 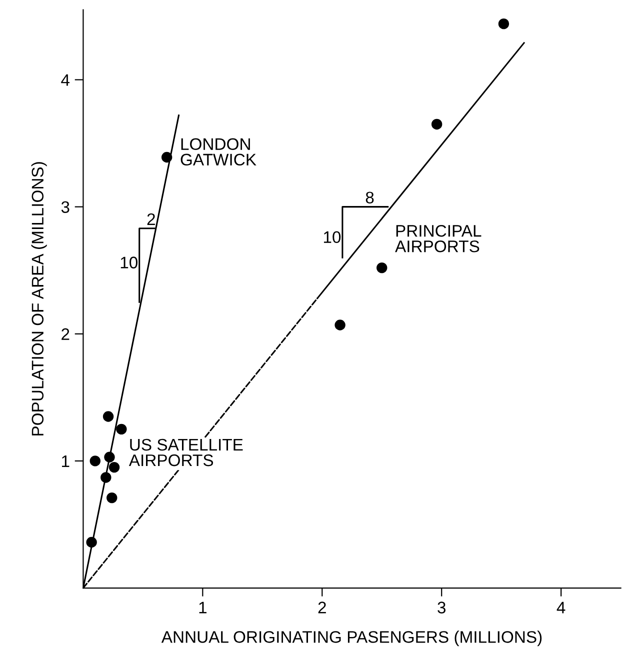 I want to click on x-tick-label: 4, so click(x=561, y=608).